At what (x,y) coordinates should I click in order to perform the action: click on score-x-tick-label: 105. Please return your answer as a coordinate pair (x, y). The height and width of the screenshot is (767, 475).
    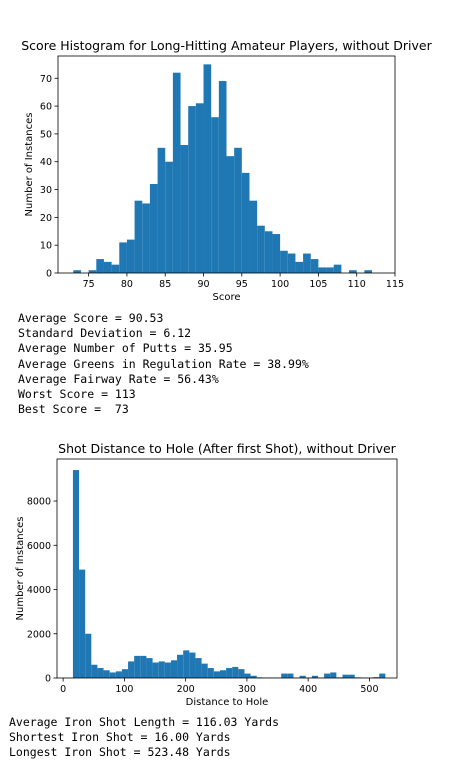
    Looking at the image, I should click on (318, 284).